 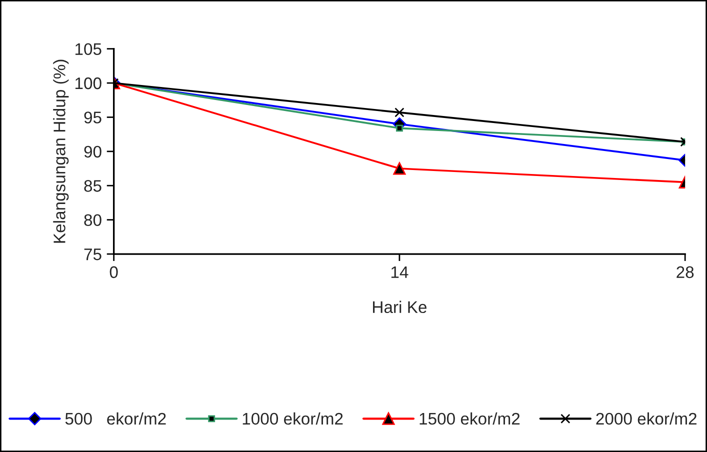 What do you see at coordinates (400, 307) in the screenshot?
I see `x-axis-title: Hari Ke` at bounding box center [400, 307].